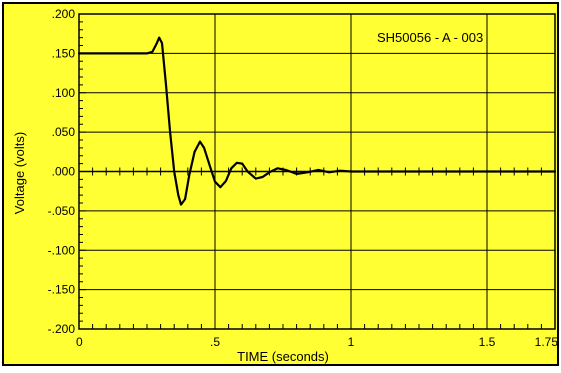  I want to click on y-tick-label: -.200, so click(62, 329).